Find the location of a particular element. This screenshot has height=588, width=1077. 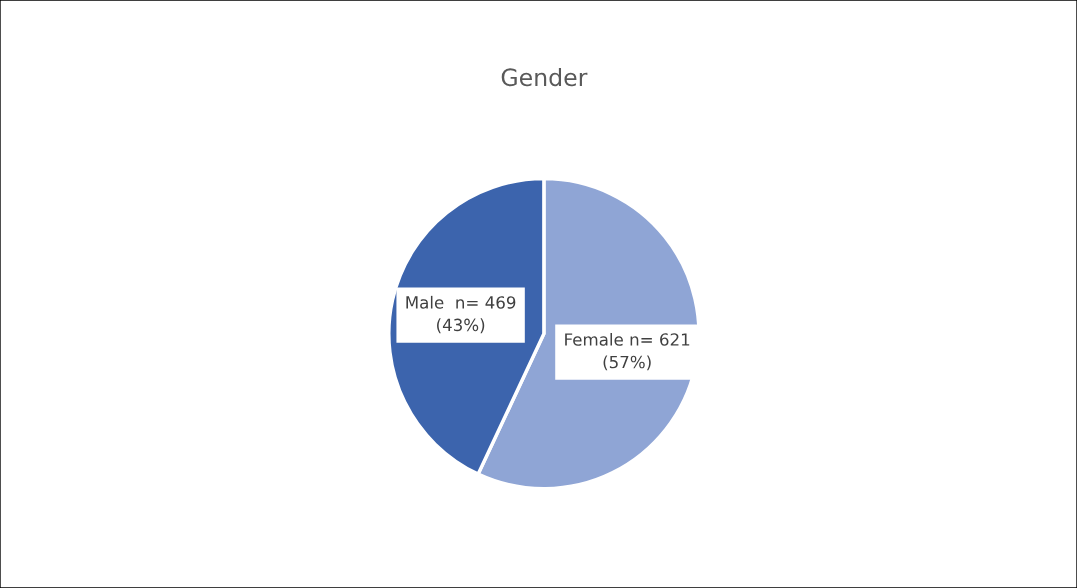

slice-label: Female n= 621 (57%) is located at coordinates (627, 351).